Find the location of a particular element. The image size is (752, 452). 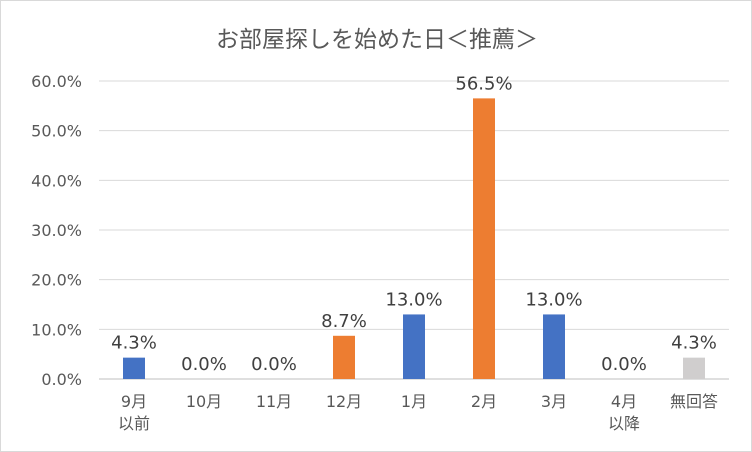

y-tick-label: 30.0% is located at coordinates (56, 230).